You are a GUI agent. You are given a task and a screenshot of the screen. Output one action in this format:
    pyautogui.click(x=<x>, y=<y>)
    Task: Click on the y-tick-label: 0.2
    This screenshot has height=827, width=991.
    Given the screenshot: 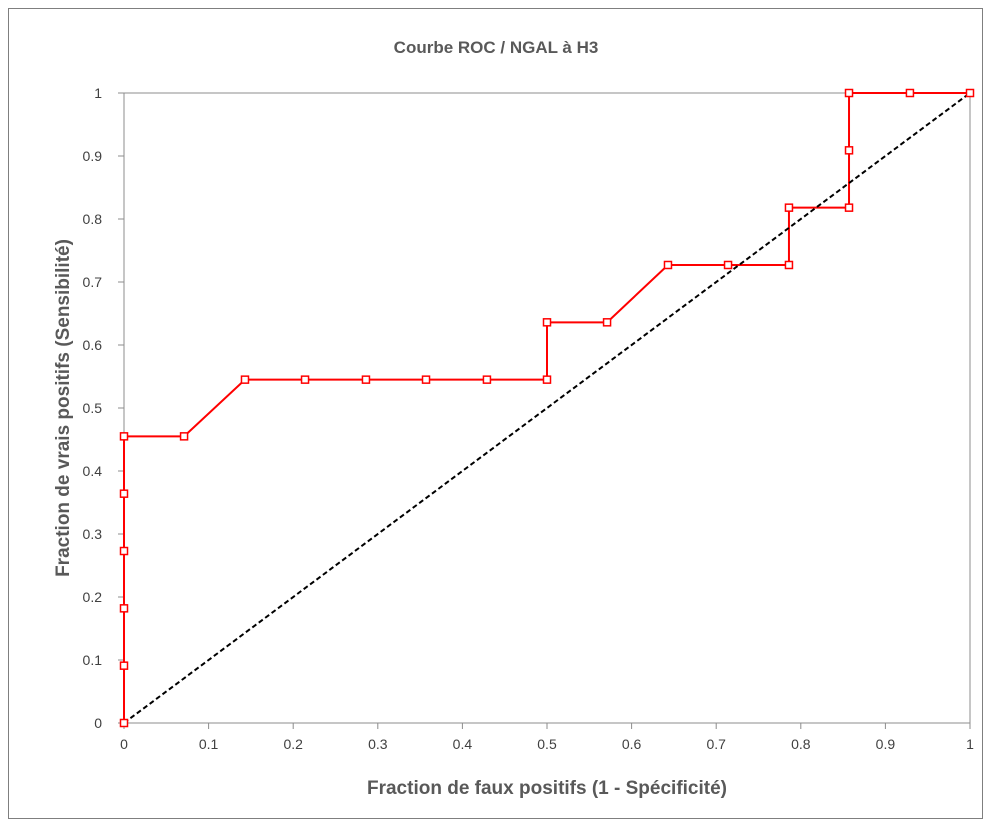 What is the action you would take?
    pyautogui.click(x=93, y=597)
    